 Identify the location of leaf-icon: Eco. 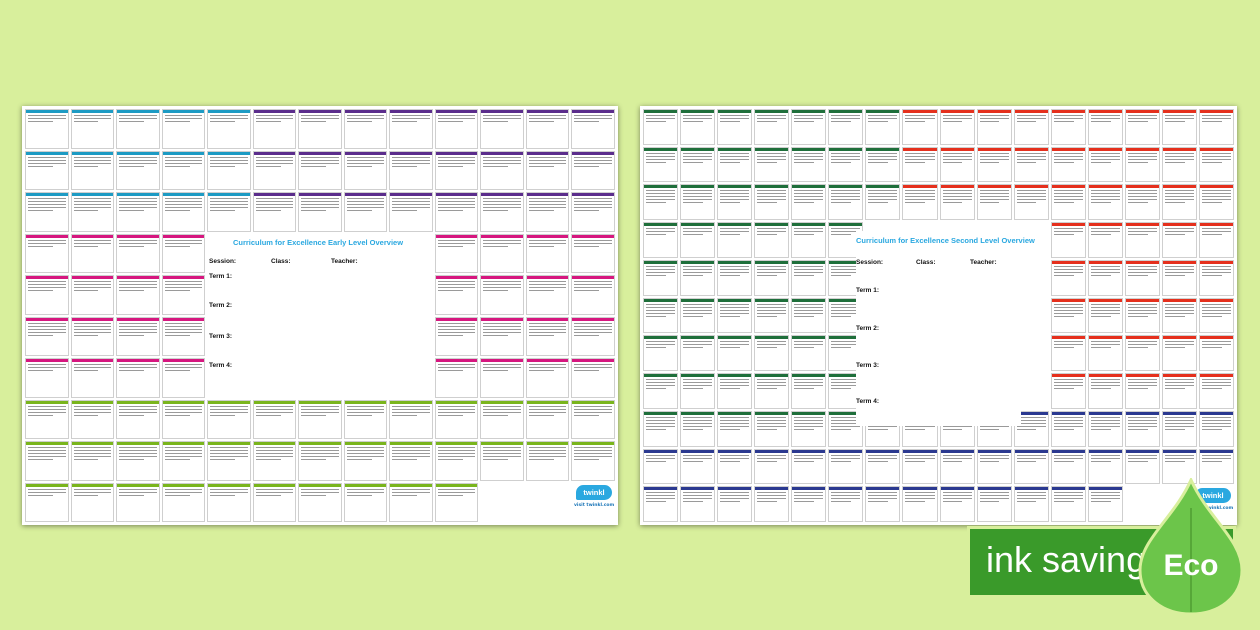
(1191, 547).